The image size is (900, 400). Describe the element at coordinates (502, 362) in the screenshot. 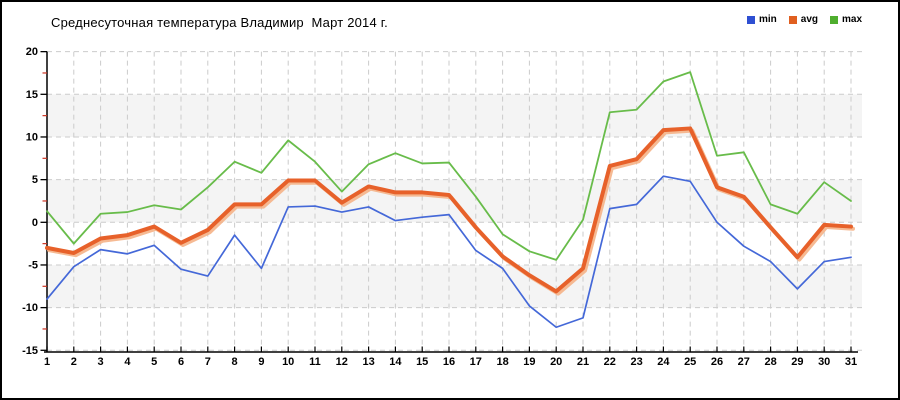

I see `svg-text: 18` at that location.